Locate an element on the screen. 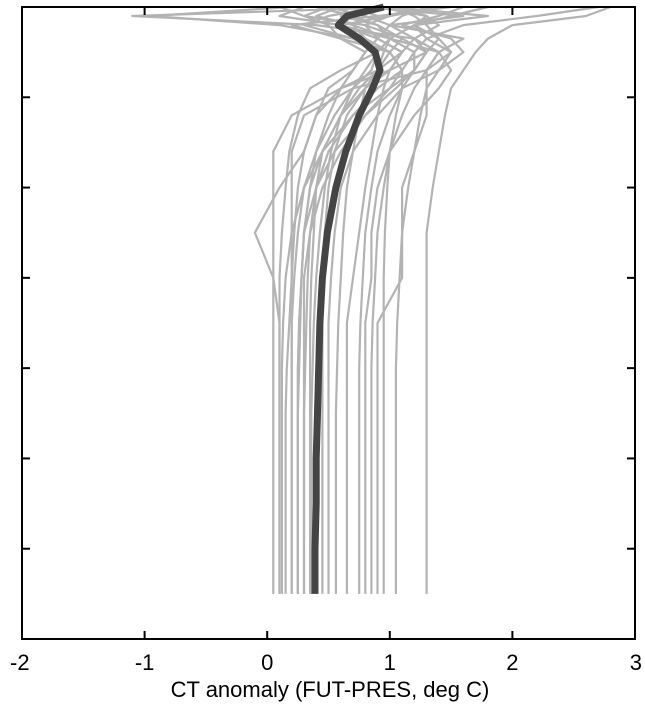  x-tick-label-3: 1 is located at coordinates (390, 662).